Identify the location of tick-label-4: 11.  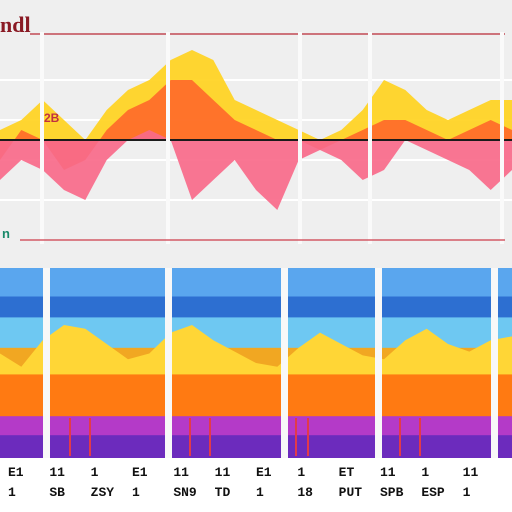
(181, 472).